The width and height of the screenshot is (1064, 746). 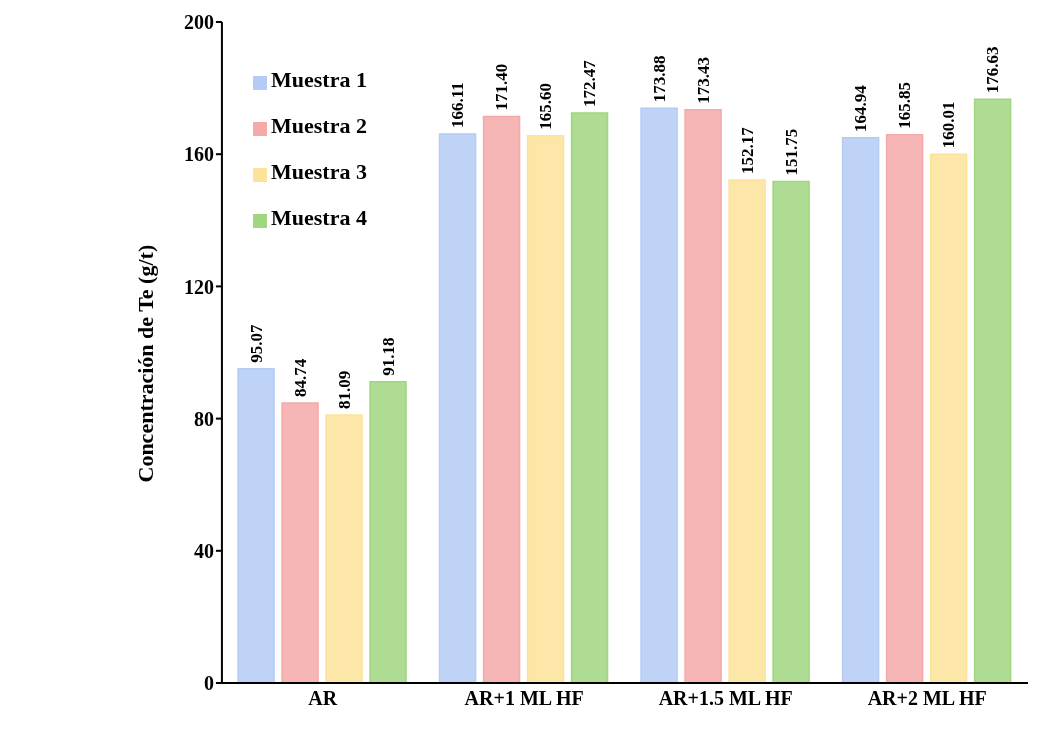 What do you see at coordinates (208, 683) in the screenshot?
I see `y-tick-label: 0` at bounding box center [208, 683].